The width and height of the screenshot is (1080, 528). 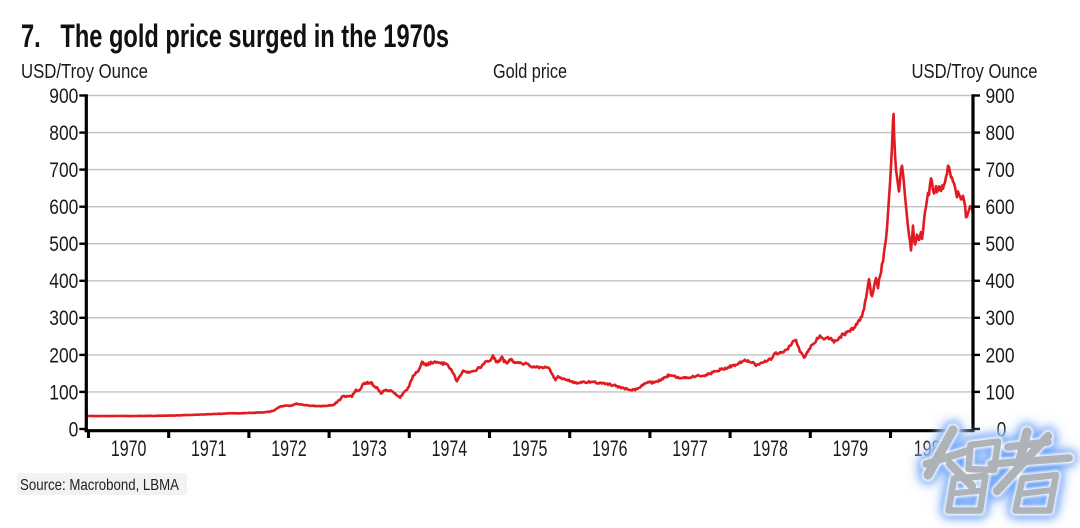 What do you see at coordinates (209, 448) in the screenshot?
I see `svg-text: 1971` at bounding box center [209, 448].